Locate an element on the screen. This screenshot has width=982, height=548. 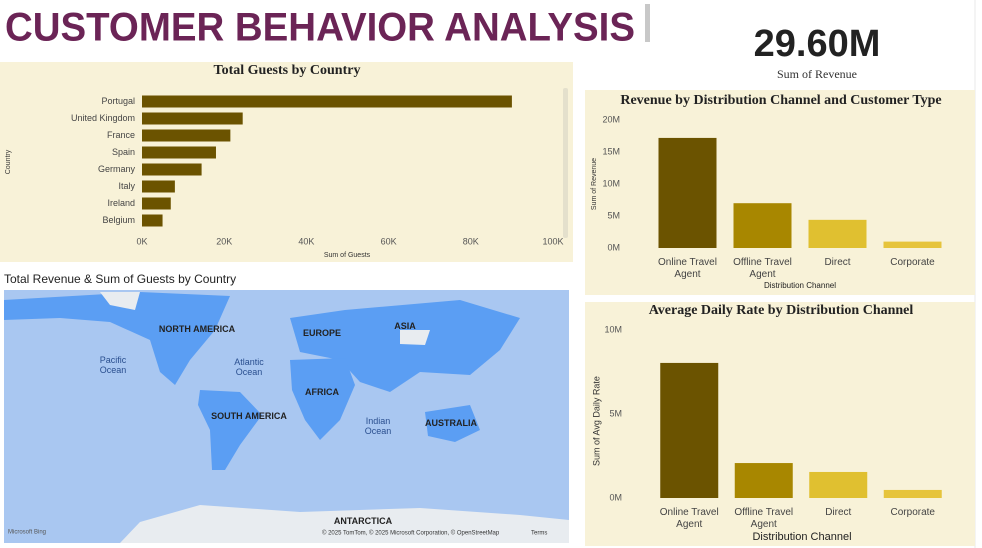
map-label: NORTH AMERICA is located at coordinates (197, 329).